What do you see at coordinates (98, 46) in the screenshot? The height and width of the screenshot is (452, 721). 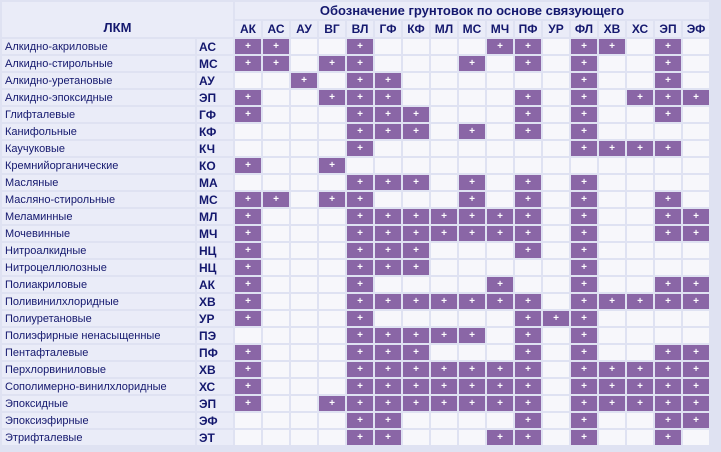 I see `lkm-name: Алкидно-акриловые` at bounding box center [98, 46].